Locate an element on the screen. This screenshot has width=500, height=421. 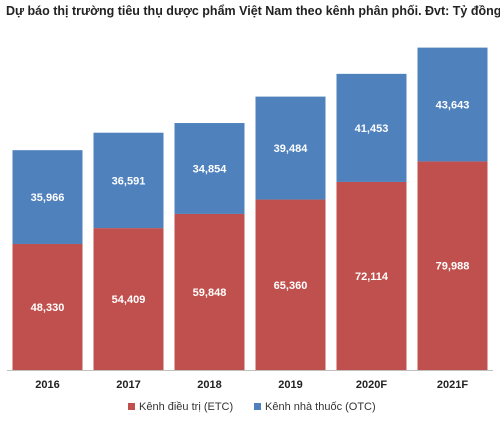
legend-label-otc: Kênh nhà thuốc (OTC) is located at coordinates (320, 407).